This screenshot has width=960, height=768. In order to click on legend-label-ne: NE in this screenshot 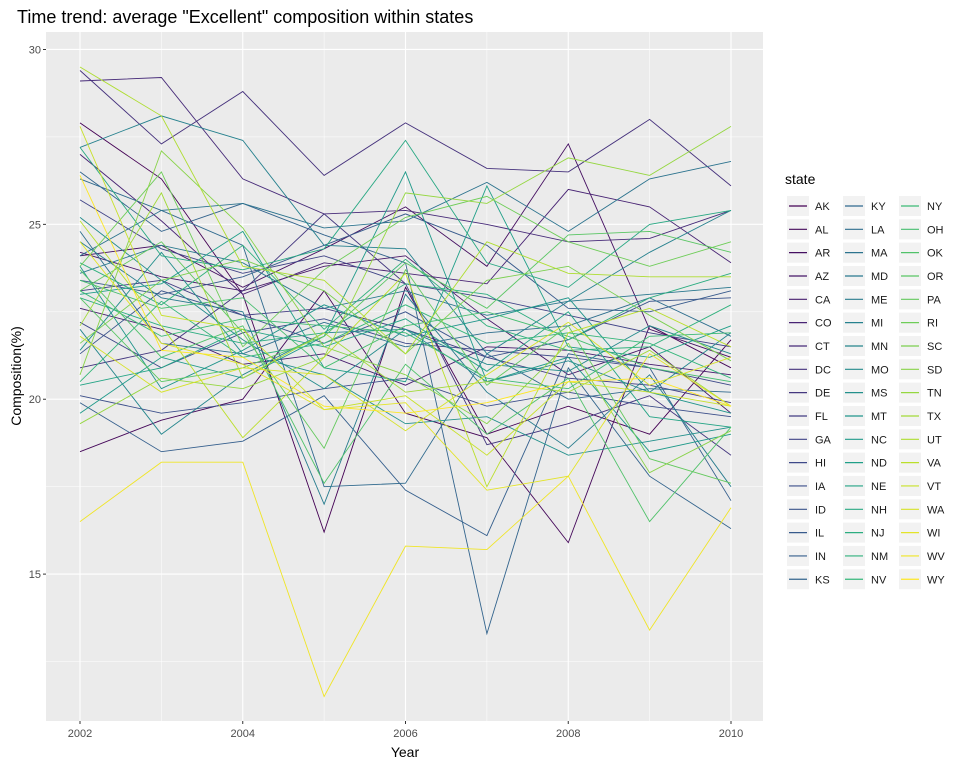, I will do `click(878, 487)`.